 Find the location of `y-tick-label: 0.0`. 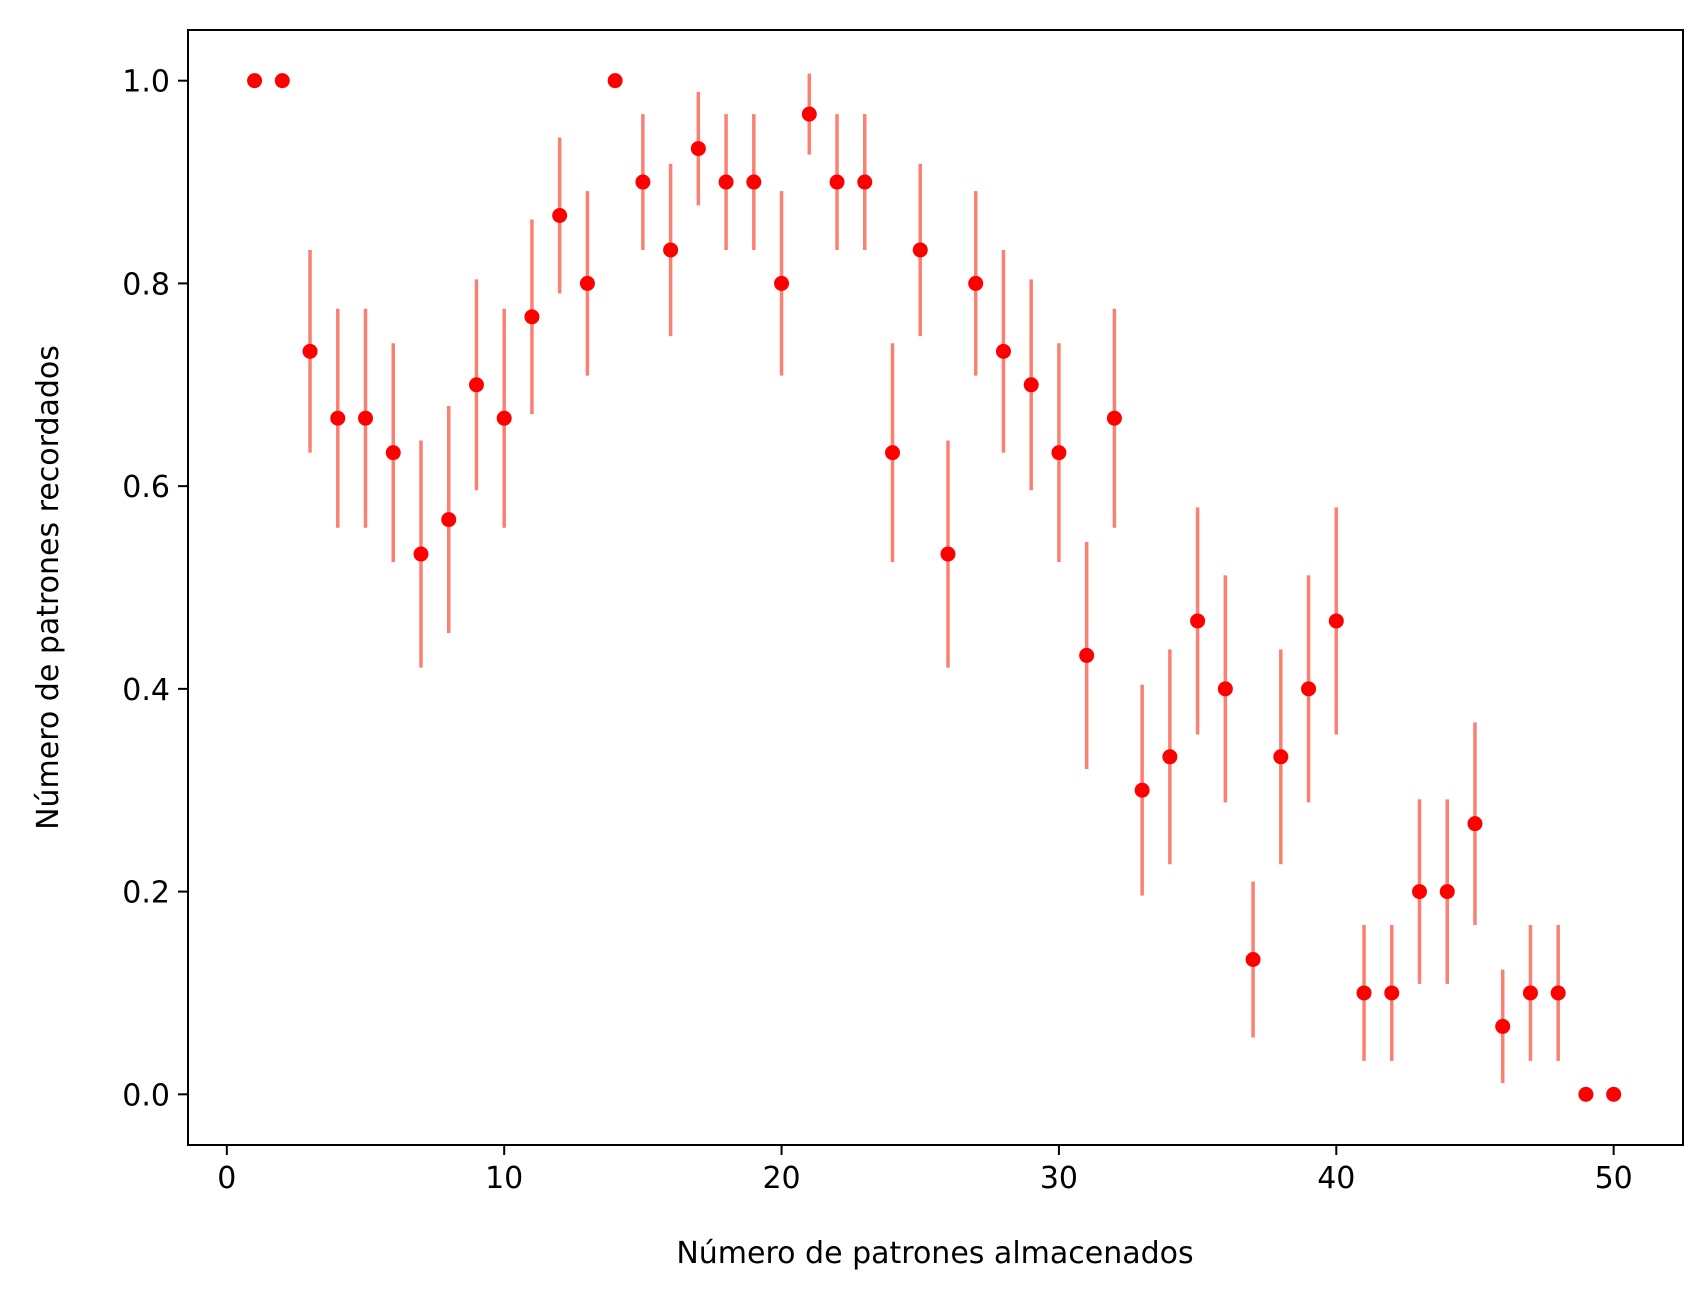

y-tick-label: 0.0 is located at coordinates (146, 1095).